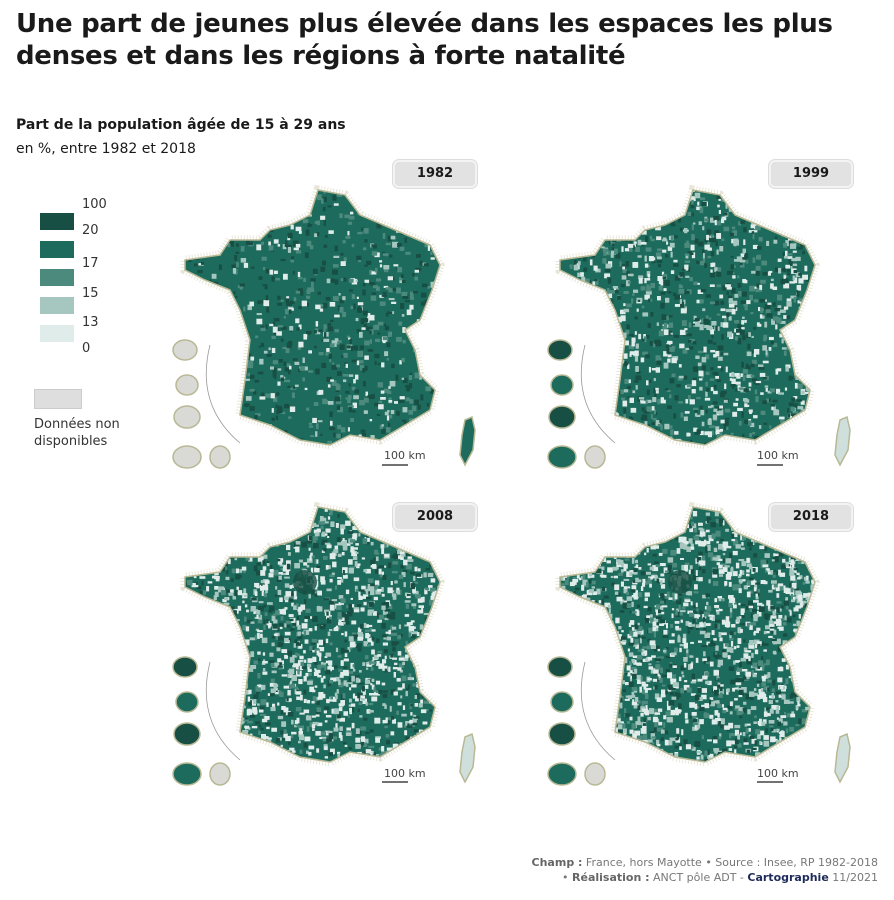 This screenshot has width=894, height=900. I want to click on corsica, so click(467, 758).